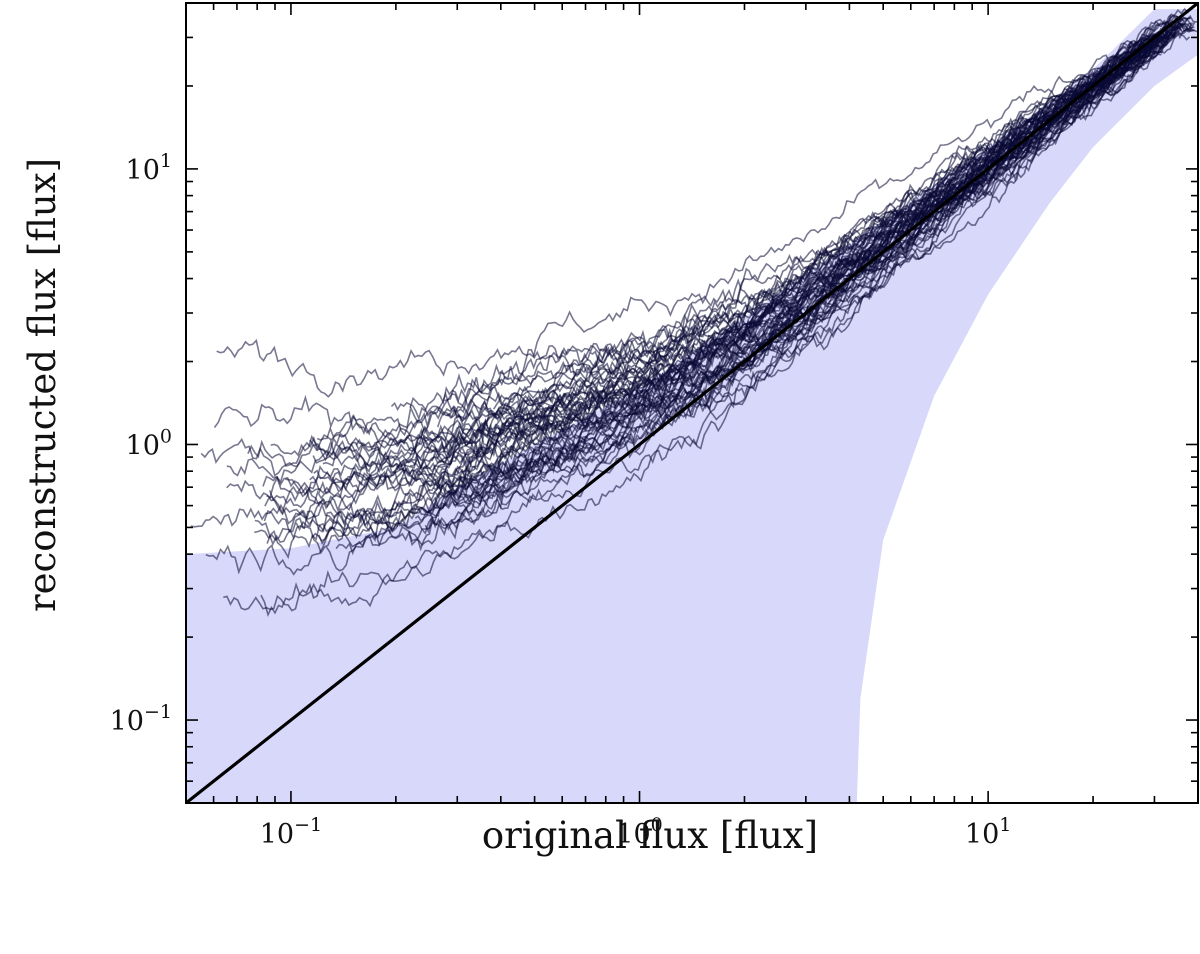 The width and height of the screenshot is (1200, 954). I want to click on y-tick-label: 10¹, so click(149, 168).